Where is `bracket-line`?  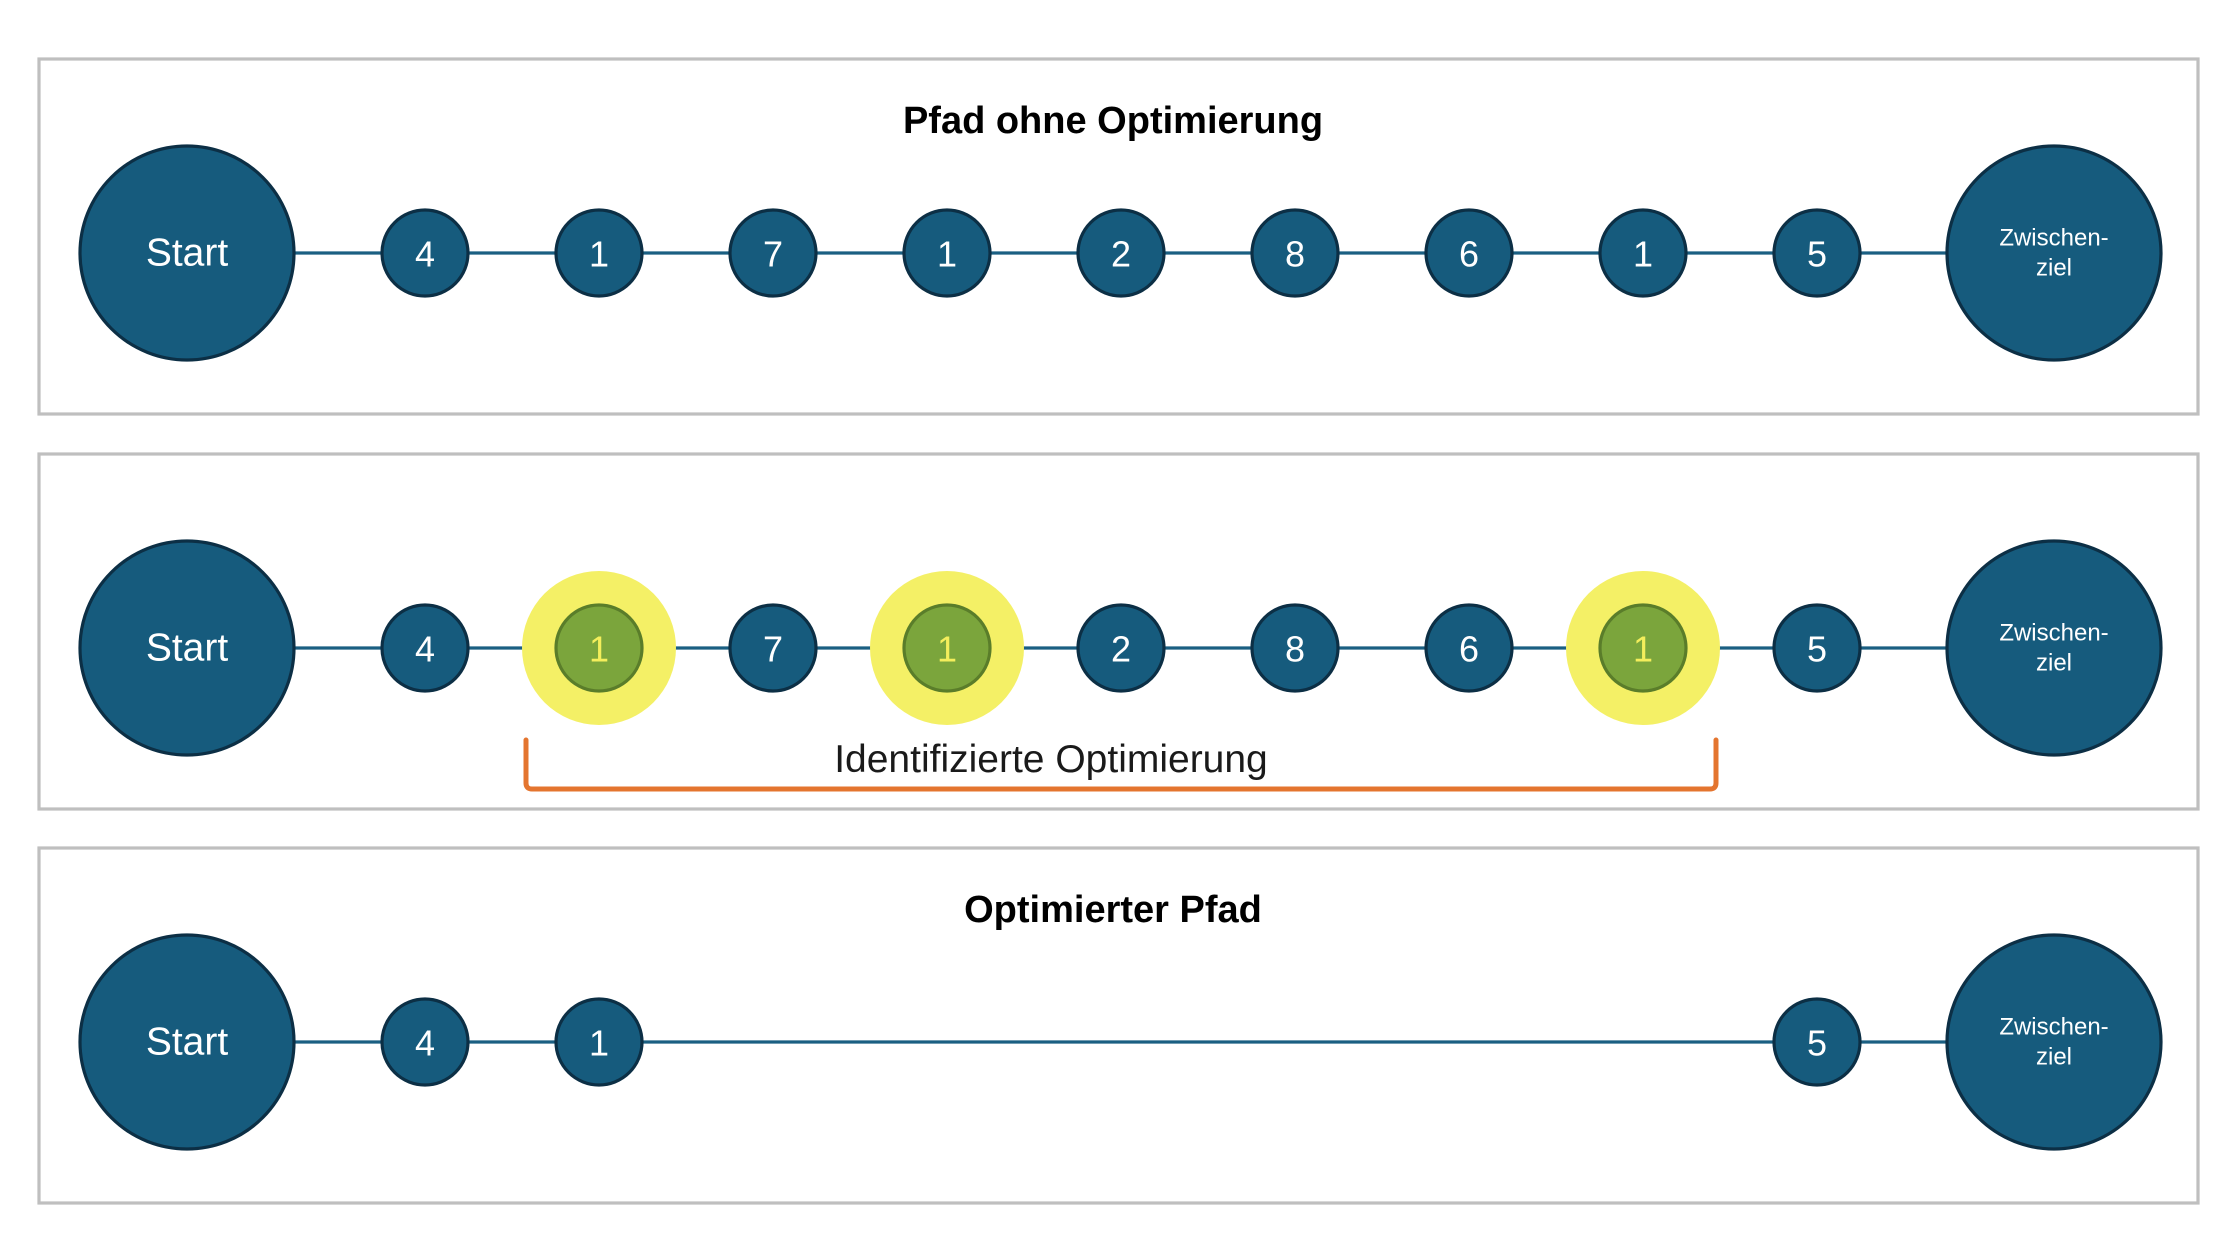 bracket-line is located at coordinates (1121, 764).